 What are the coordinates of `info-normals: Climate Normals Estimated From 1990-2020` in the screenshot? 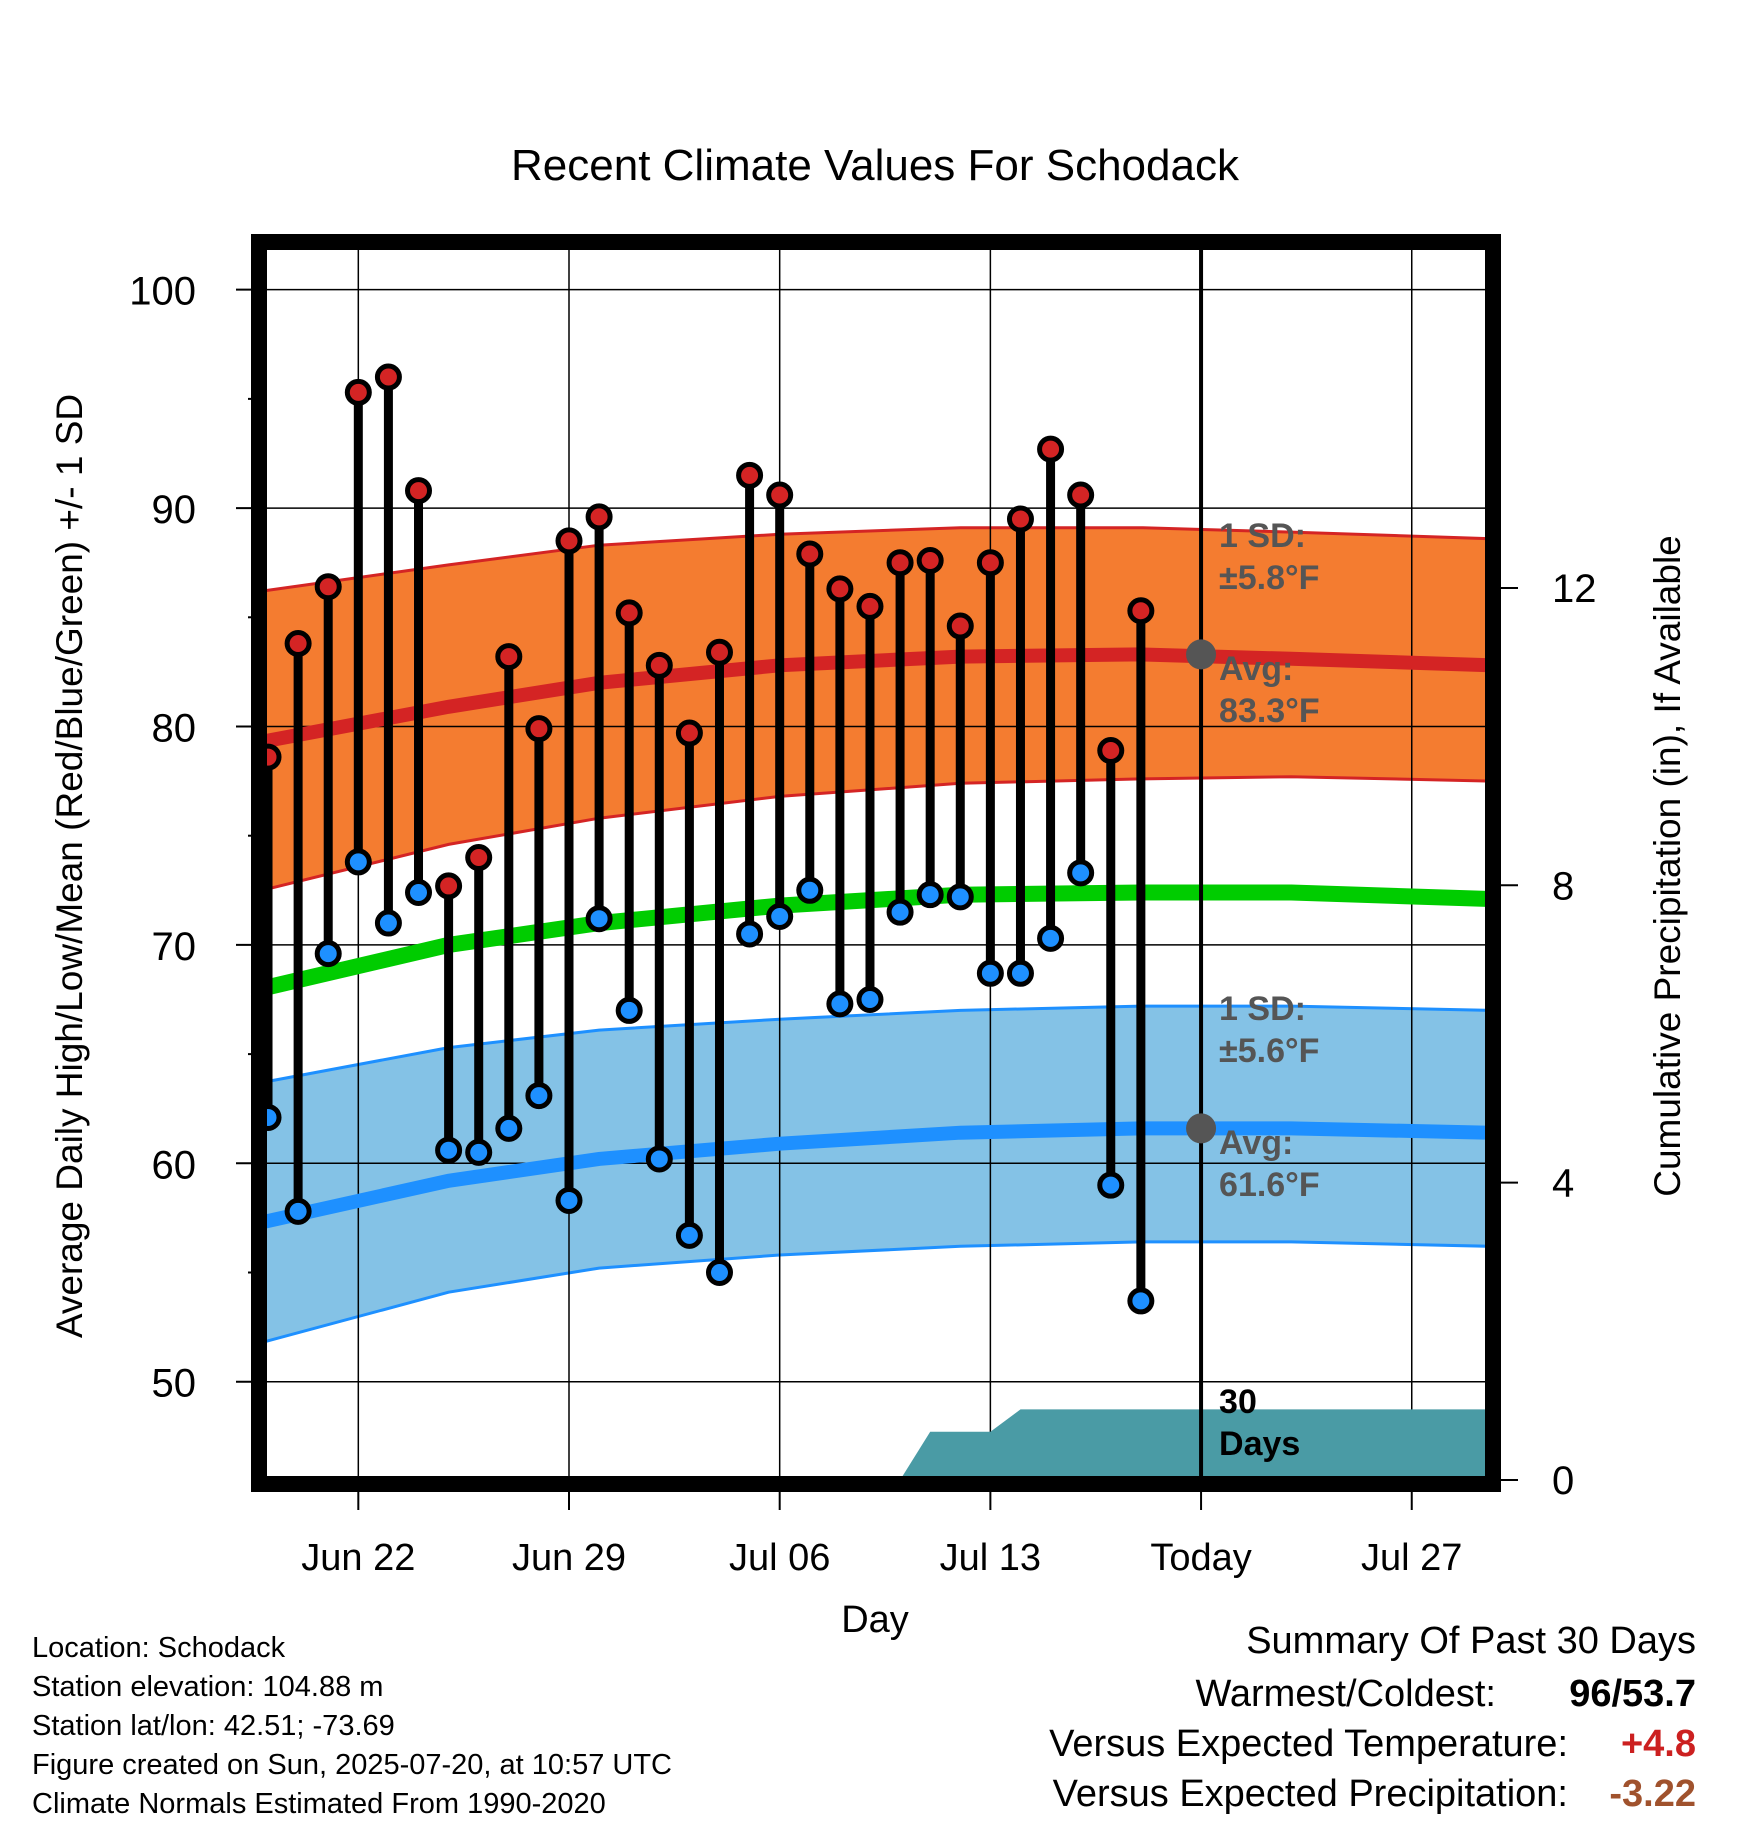 It's located at (319, 1804).